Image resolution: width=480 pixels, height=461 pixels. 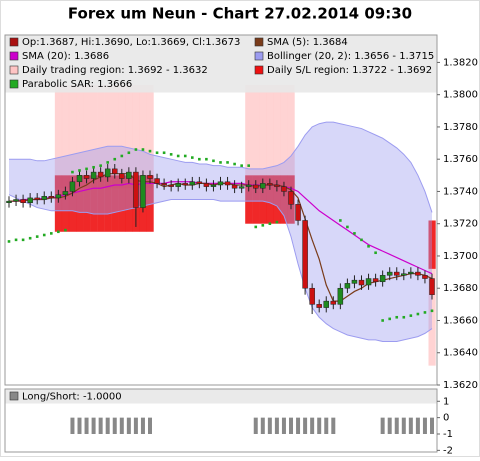 What do you see at coordinates (448, 450) in the screenshot?
I see `y-tick-label: -2` at bounding box center [448, 450].